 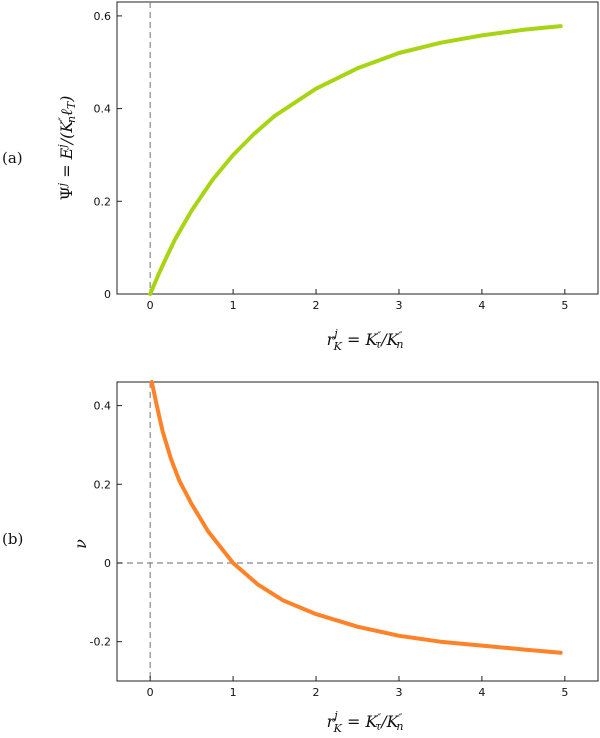 I want to click on x-axis-label-a: rj K = K″ τ/K″ n, so click(x=365, y=340).